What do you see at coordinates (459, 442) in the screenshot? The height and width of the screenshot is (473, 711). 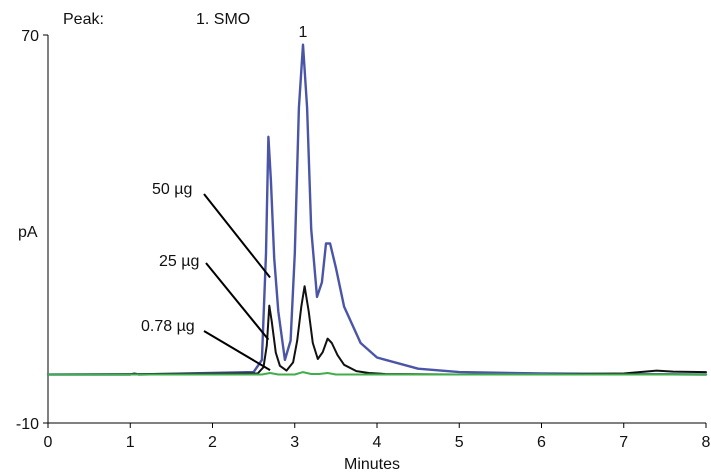 I see `x-tick-label: 5` at bounding box center [459, 442].